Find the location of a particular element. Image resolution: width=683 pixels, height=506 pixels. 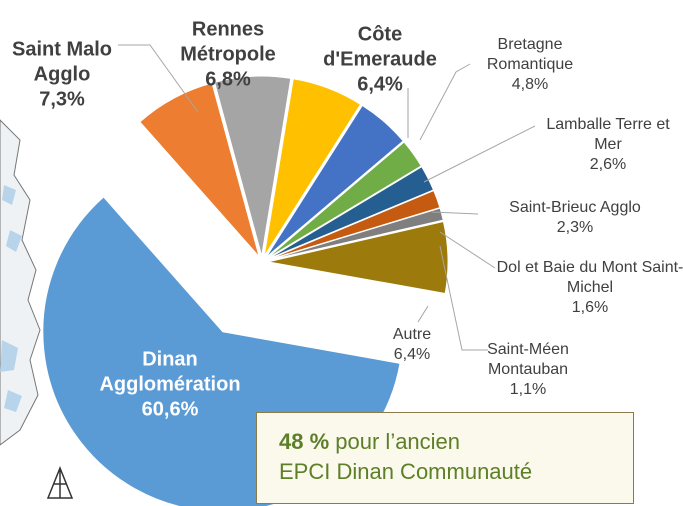

category-name: Dinan Agglomération is located at coordinates (170, 372).